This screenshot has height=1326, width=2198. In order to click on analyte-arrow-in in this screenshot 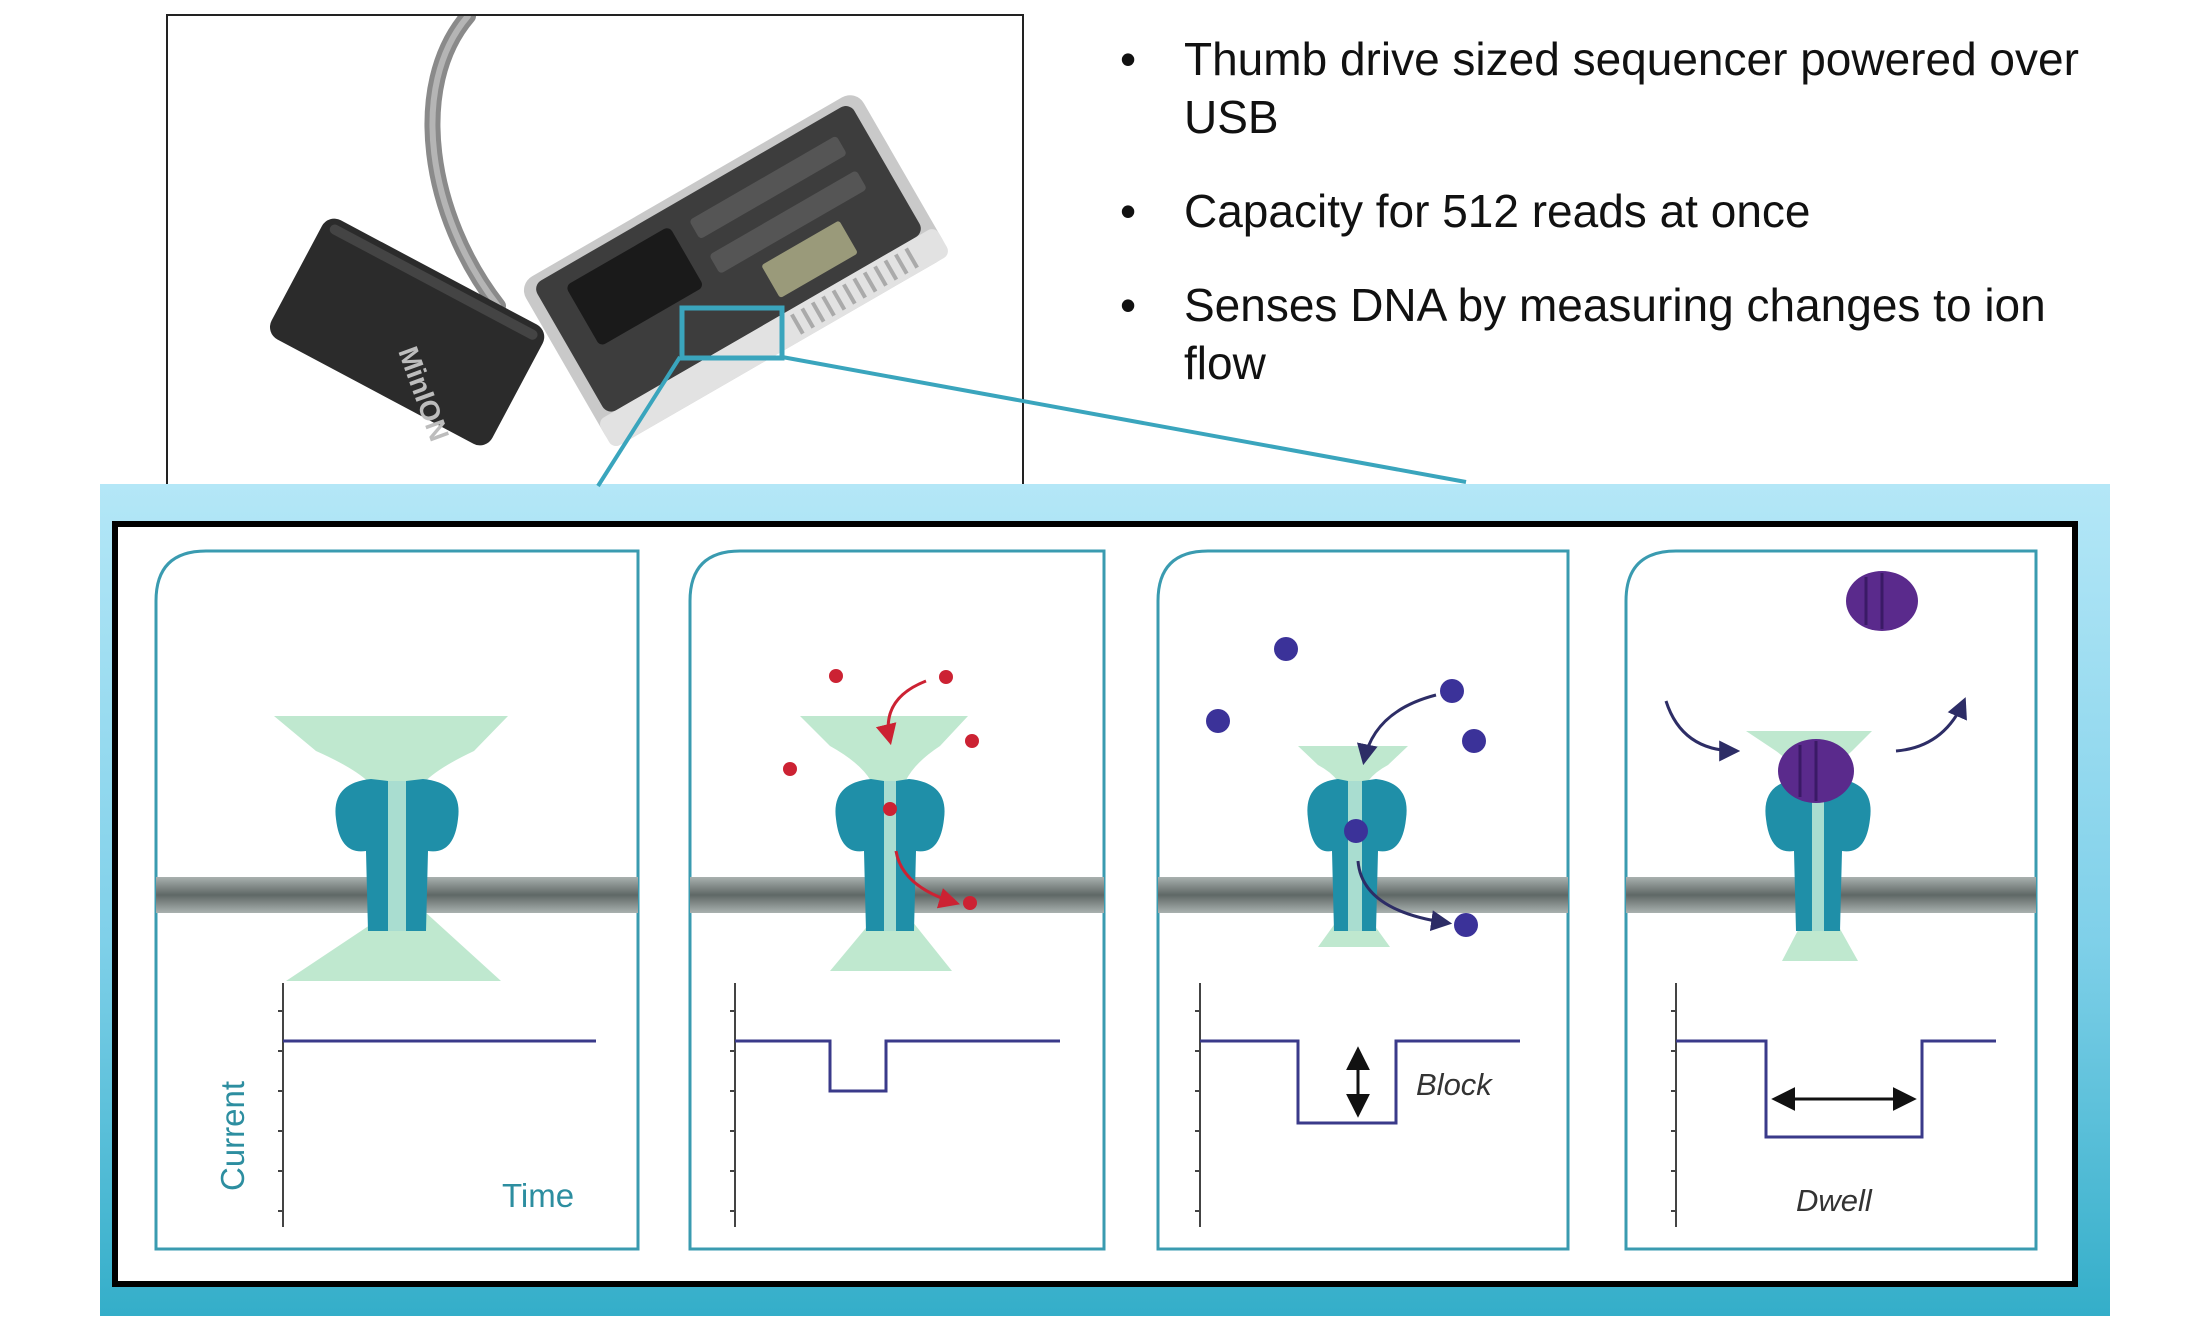, I will do `click(1702, 731)`.